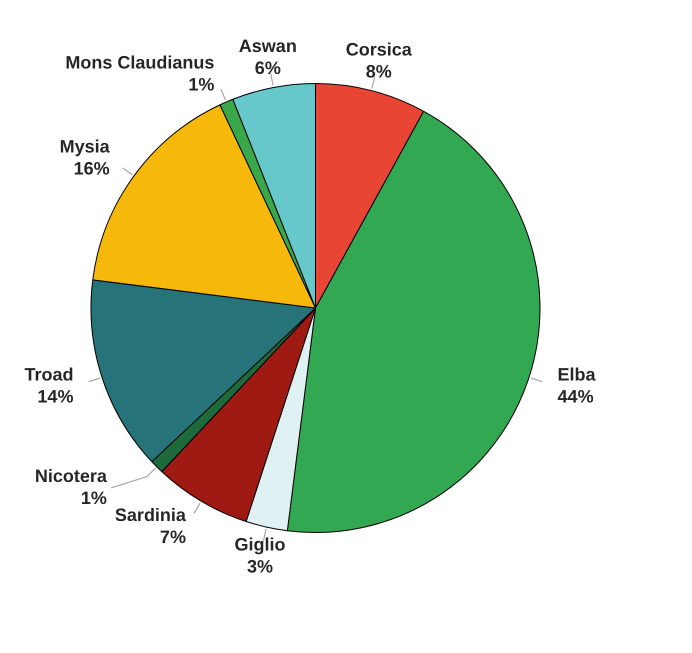 This screenshot has width=692, height=653. I want to click on slice-label: Giglio, so click(260, 544).